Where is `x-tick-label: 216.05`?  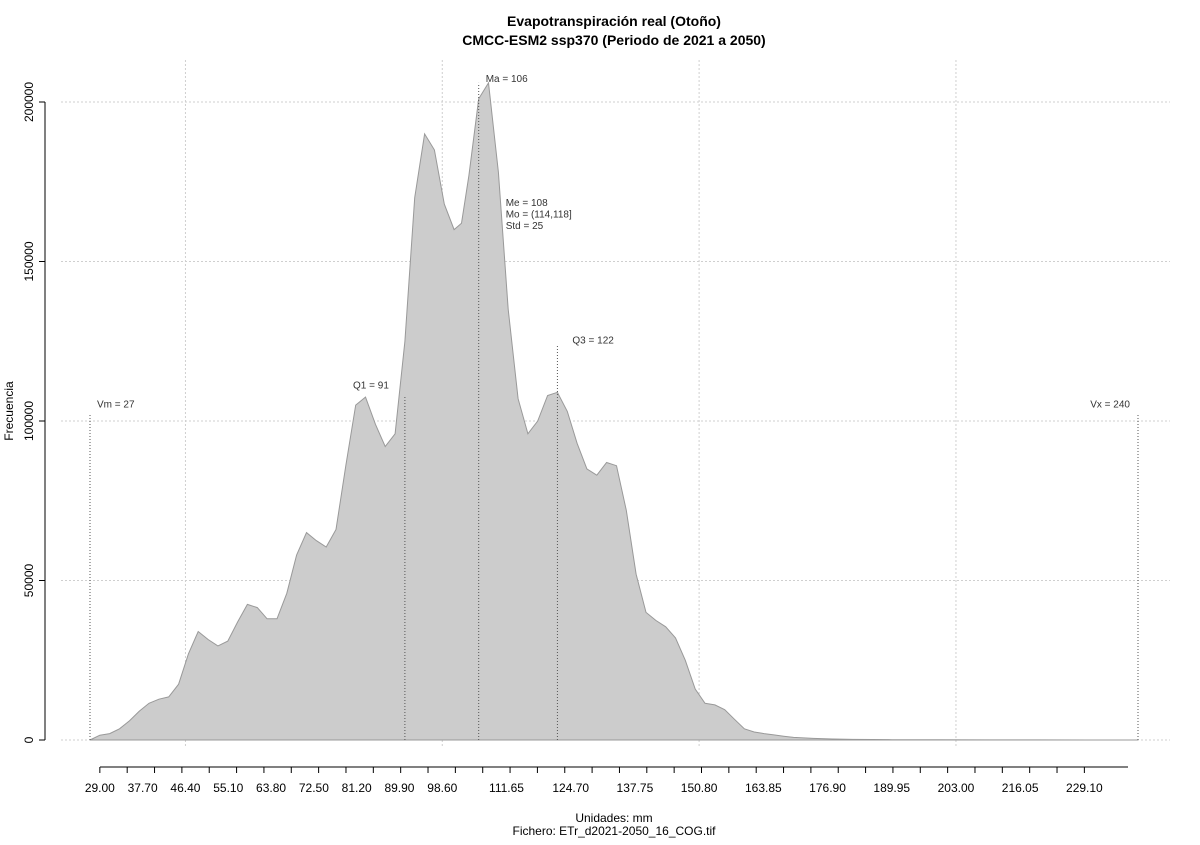 x-tick-label: 216.05 is located at coordinates (1020, 788).